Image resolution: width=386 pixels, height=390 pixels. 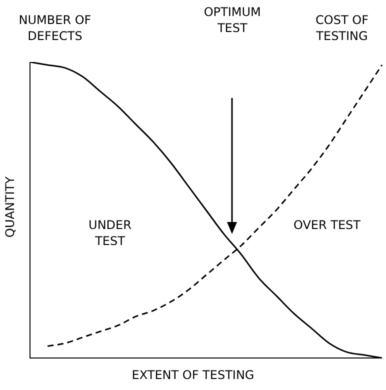 What do you see at coordinates (193, 375) in the screenshot?
I see `x-axis-title: EXTENT OF TESTING` at bounding box center [193, 375].